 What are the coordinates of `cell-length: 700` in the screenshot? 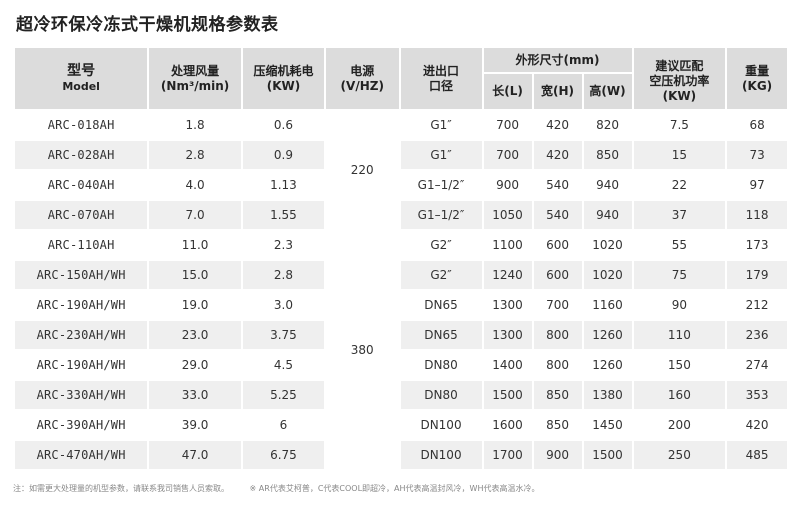 It's located at (507, 125).